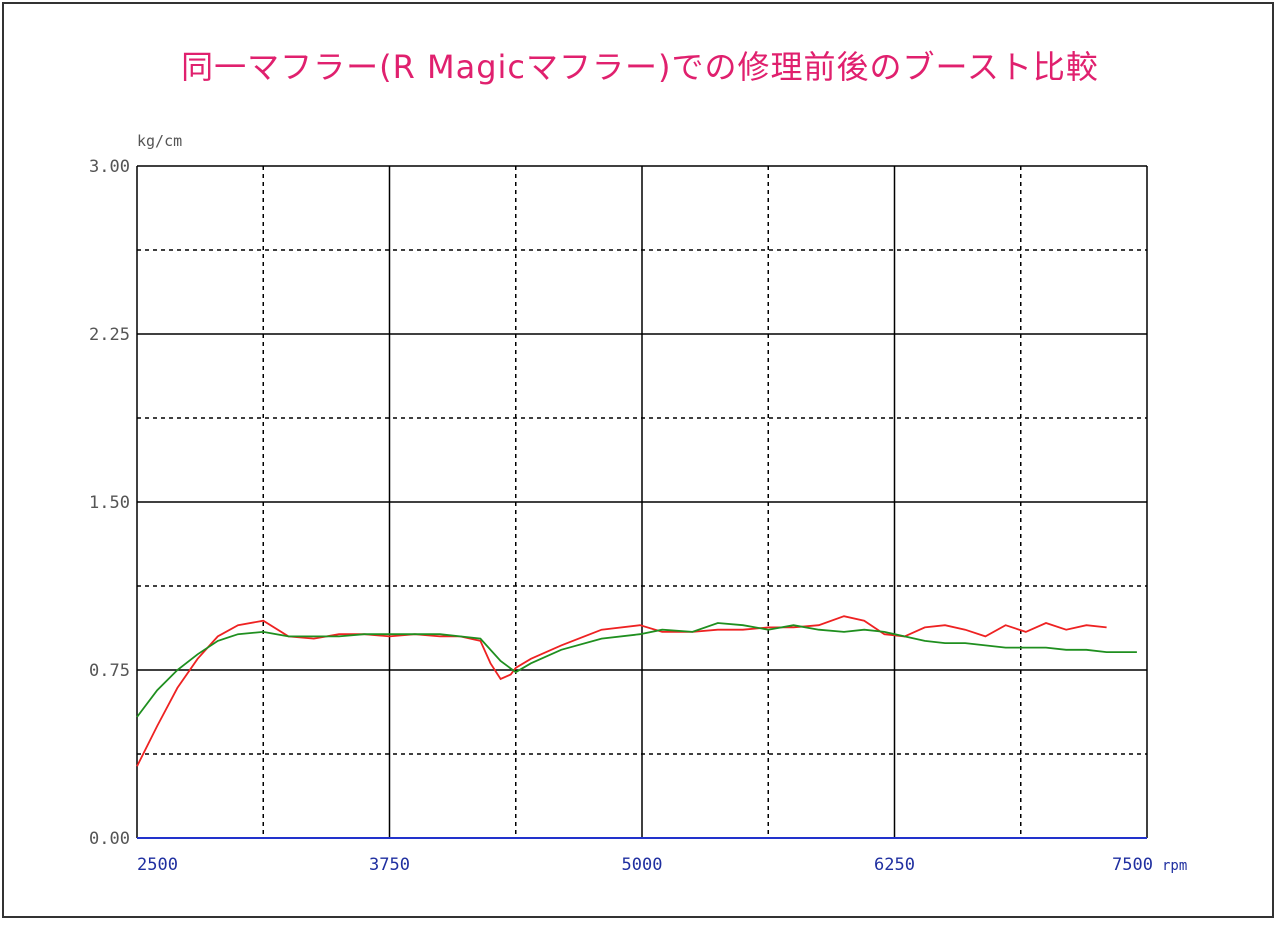 The height and width of the screenshot is (926, 1280). Describe the element at coordinates (640, 67) in the screenshot. I see `chart-title: 同一マフラー(R Magicマフラー)での修理前後のブースト比較` at that location.